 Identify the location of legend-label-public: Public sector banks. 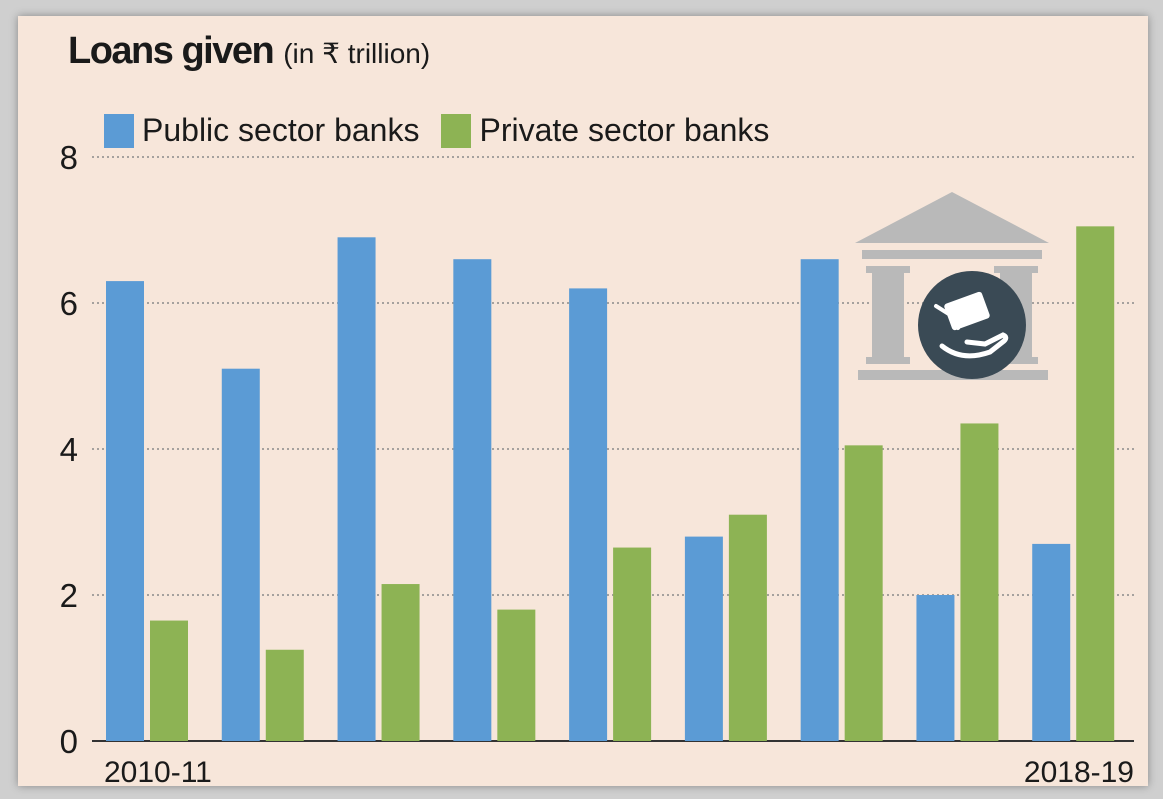
(281, 130).